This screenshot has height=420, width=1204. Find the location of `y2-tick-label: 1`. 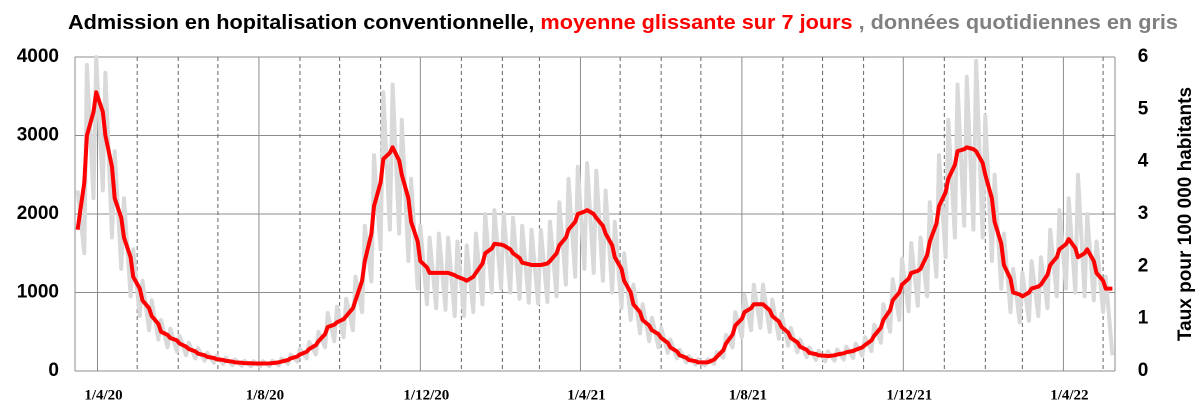

y2-tick-label: 1 is located at coordinates (1143, 318).